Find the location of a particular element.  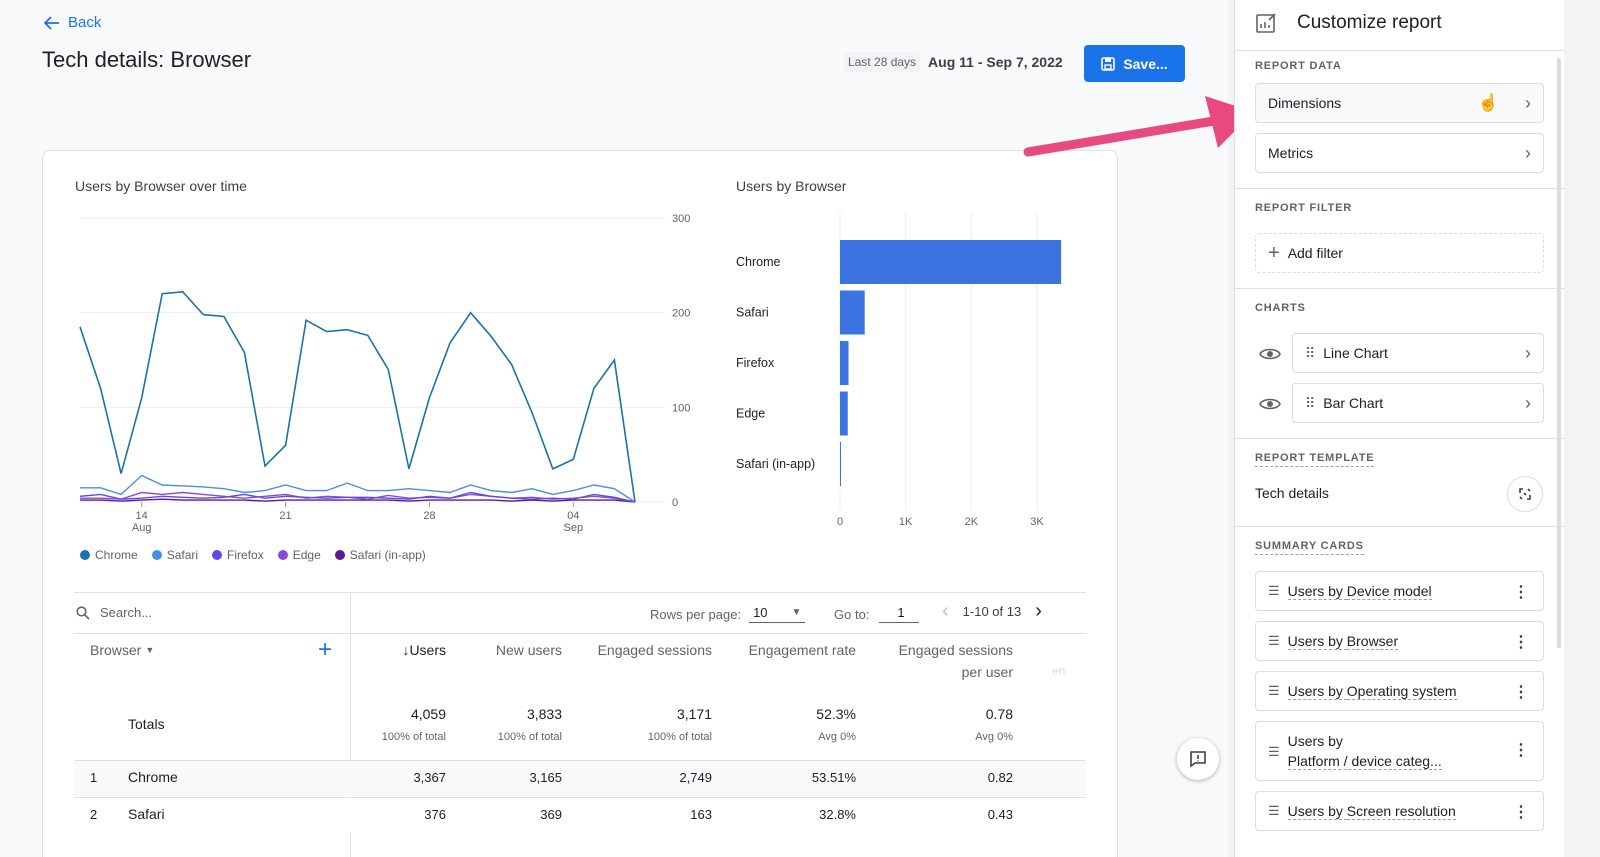

panel-title: Customize report is located at coordinates (1369, 22).